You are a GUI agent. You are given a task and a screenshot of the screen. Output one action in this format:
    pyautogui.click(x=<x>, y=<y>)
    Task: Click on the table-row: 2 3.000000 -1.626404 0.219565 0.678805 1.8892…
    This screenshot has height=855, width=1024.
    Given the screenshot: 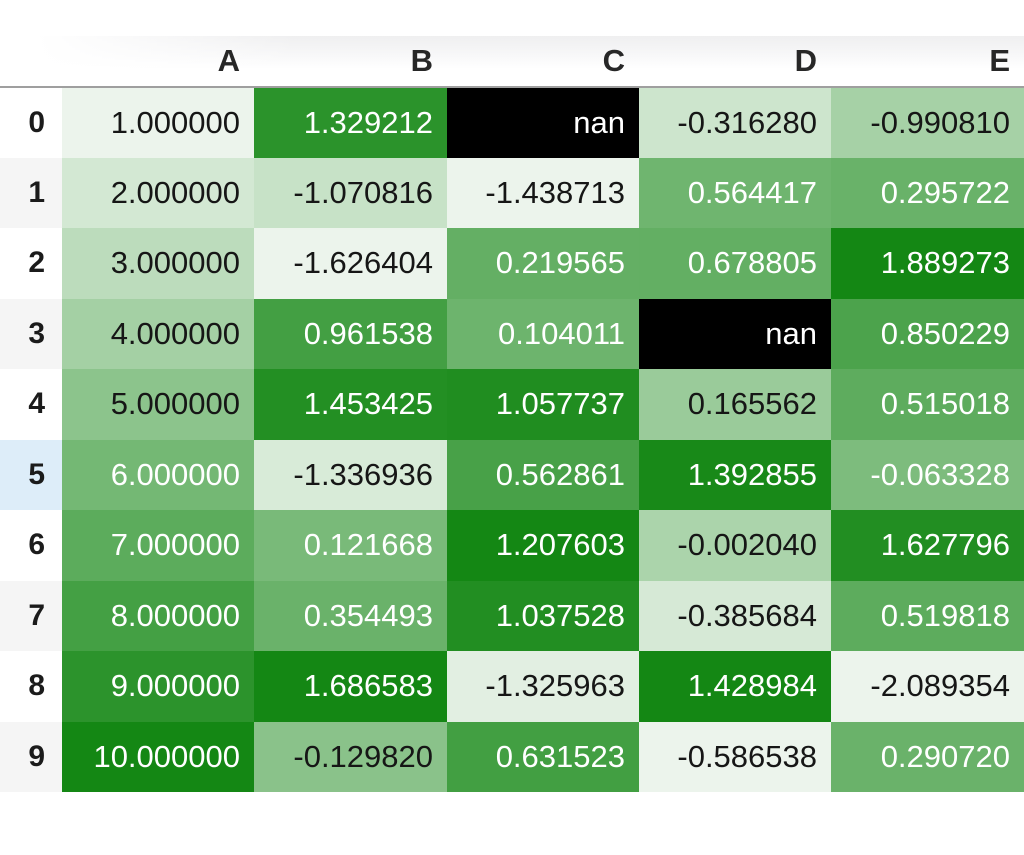 What is the action you would take?
    pyautogui.click(x=512, y=263)
    